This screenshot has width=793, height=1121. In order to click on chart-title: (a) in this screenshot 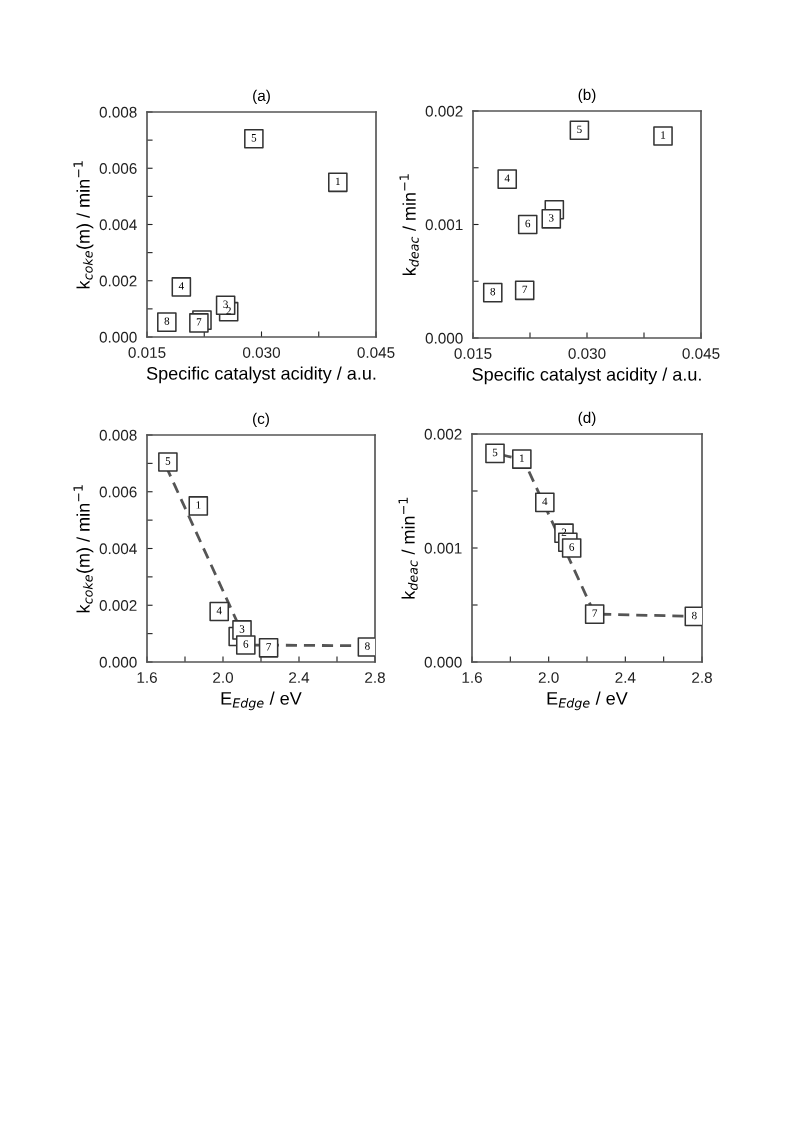, I will do `click(261, 97)`.